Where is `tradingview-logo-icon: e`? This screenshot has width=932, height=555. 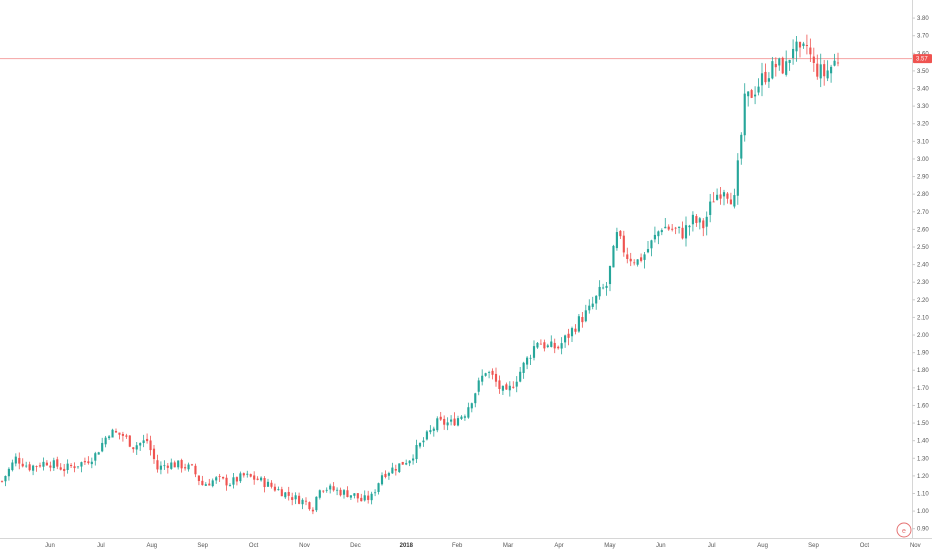
tradingview-logo-icon: e is located at coordinates (904, 530).